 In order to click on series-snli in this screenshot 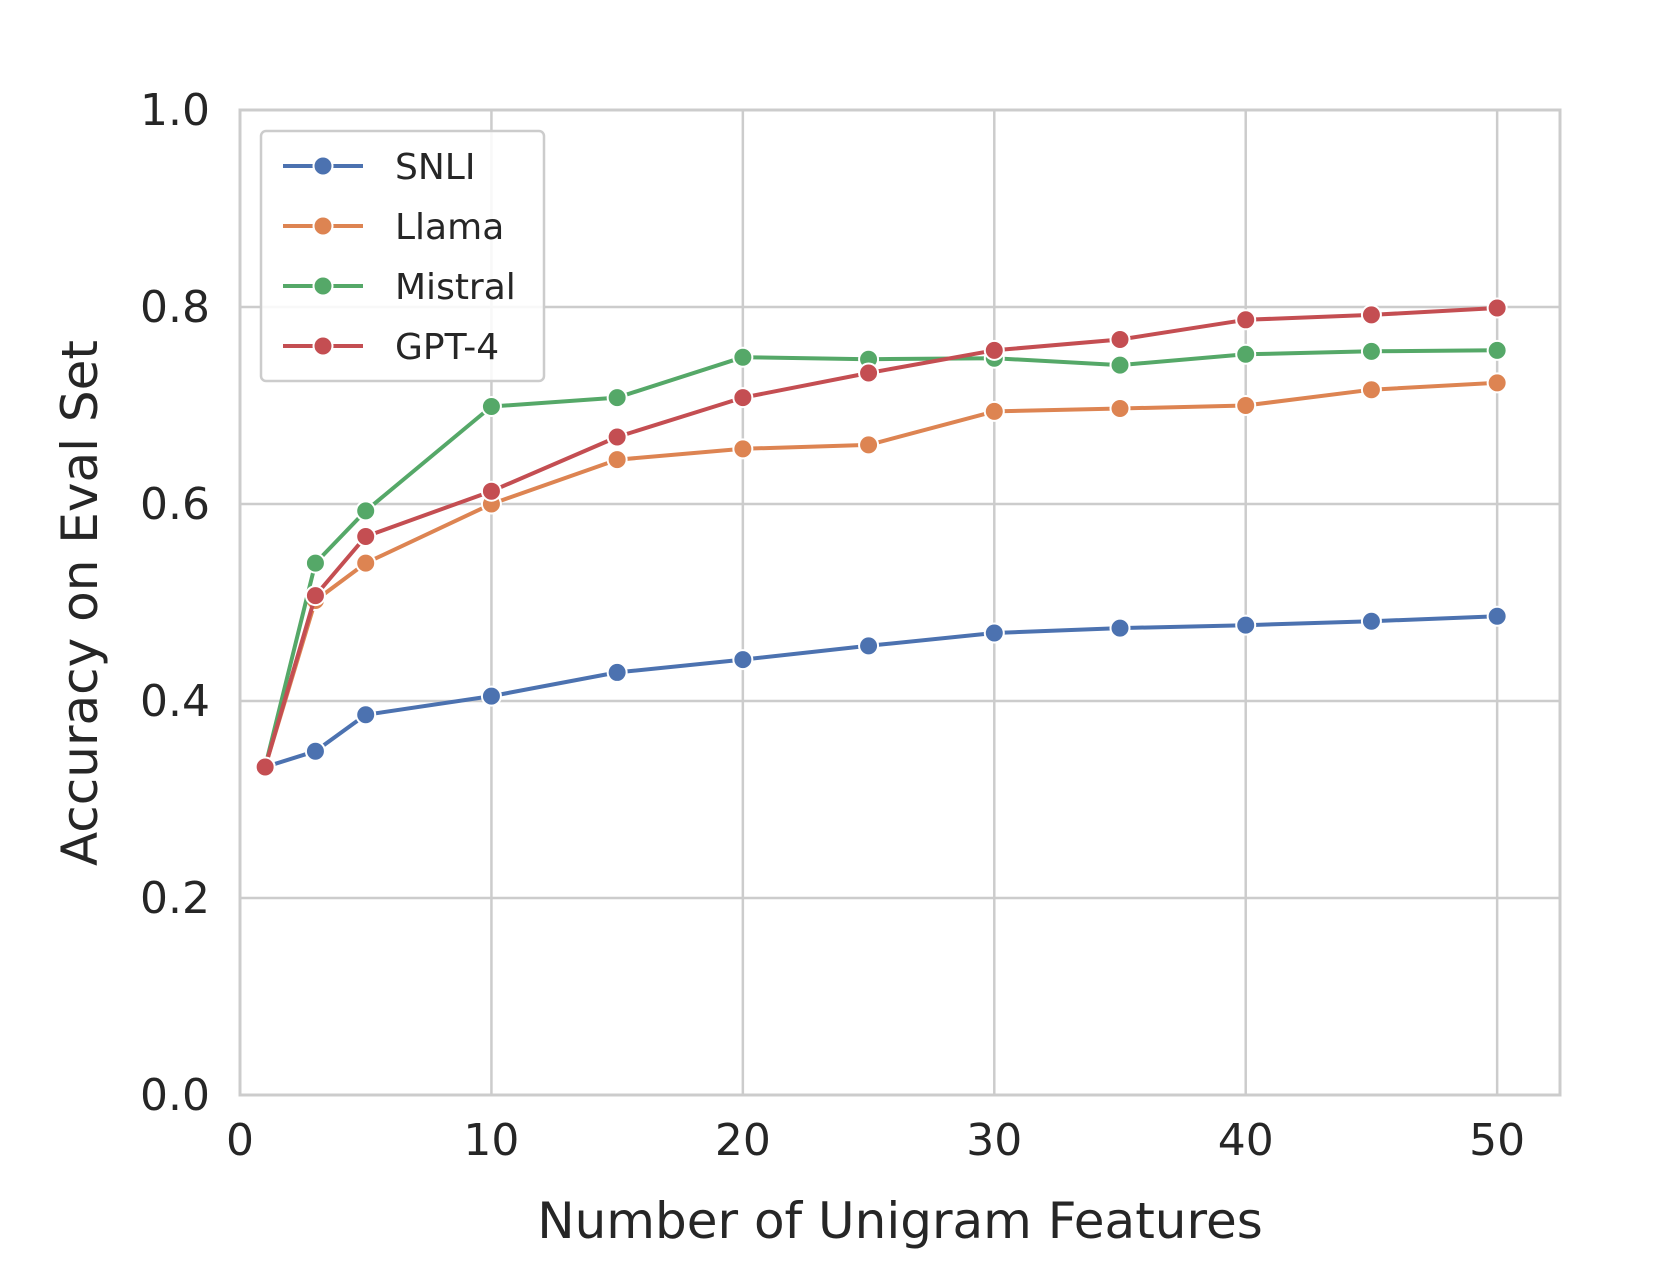, I will do `click(881, 692)`.